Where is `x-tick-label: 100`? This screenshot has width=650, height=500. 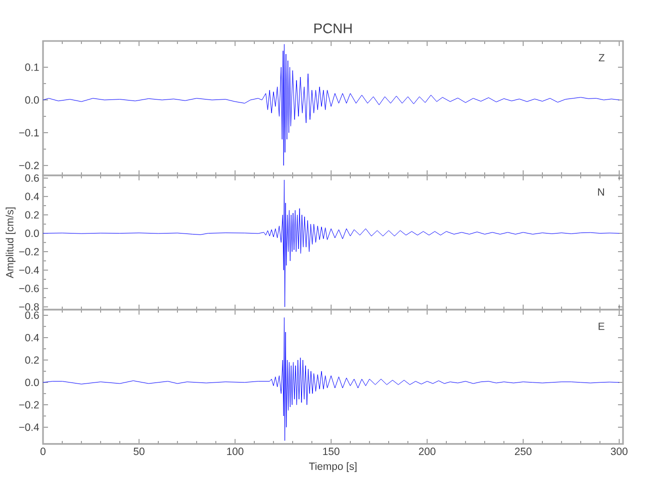 x-tick-label: 100 is located at coordinates (235, 452).